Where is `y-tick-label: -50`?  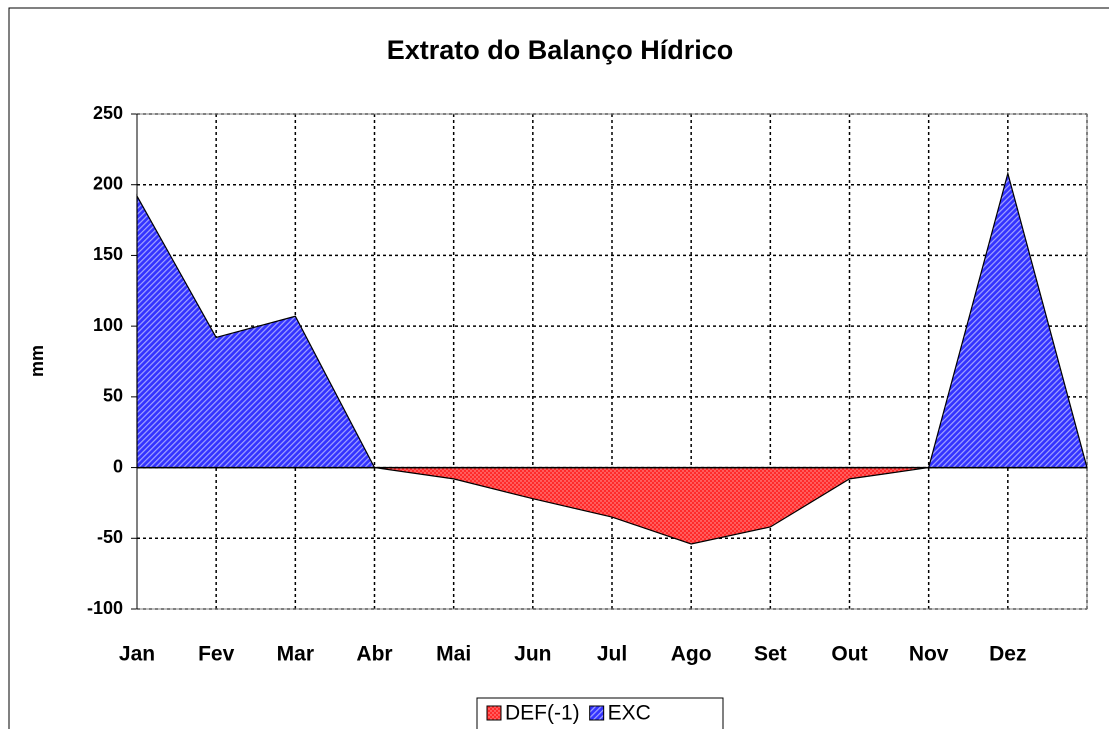 y-tick-label: -50 is located at coordinates (110, 537).